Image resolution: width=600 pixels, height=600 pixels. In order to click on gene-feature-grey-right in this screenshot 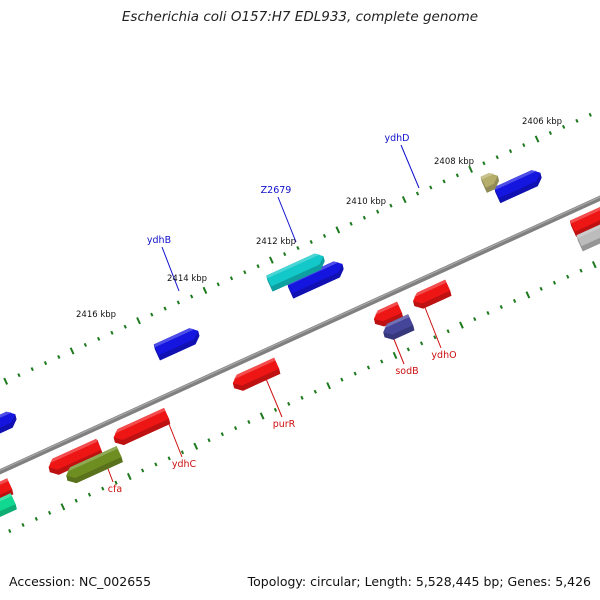, I will do `click(588, 238)`.